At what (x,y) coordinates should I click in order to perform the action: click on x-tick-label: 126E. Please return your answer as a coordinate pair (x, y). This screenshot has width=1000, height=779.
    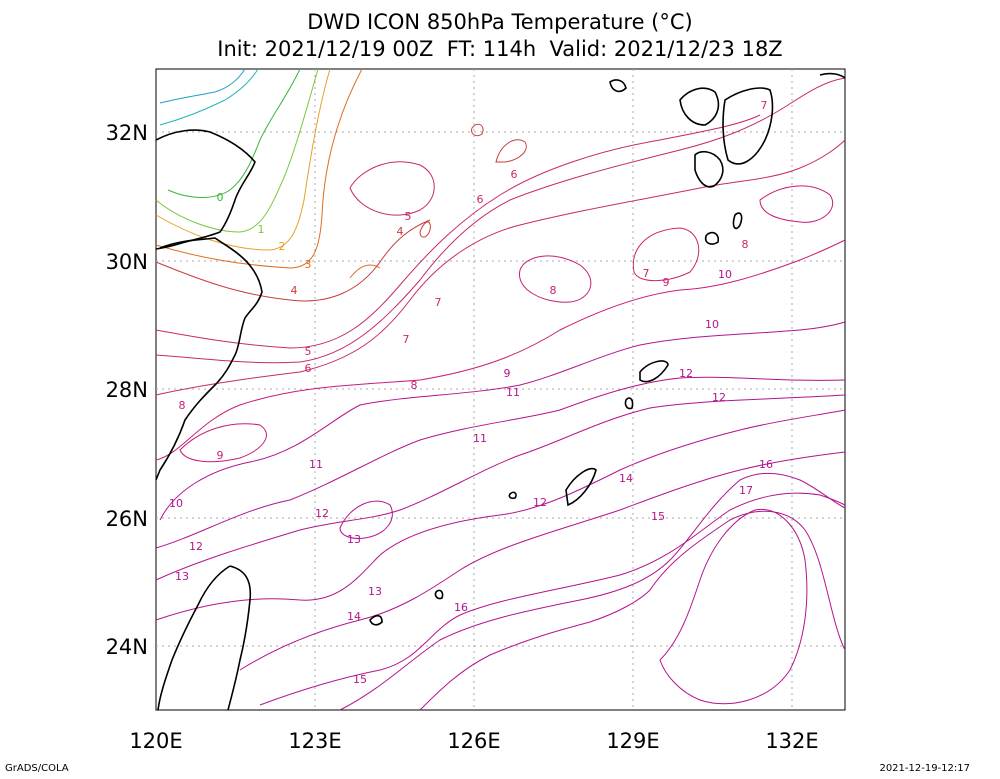
    Looking at the image, I should click on (473, 741).